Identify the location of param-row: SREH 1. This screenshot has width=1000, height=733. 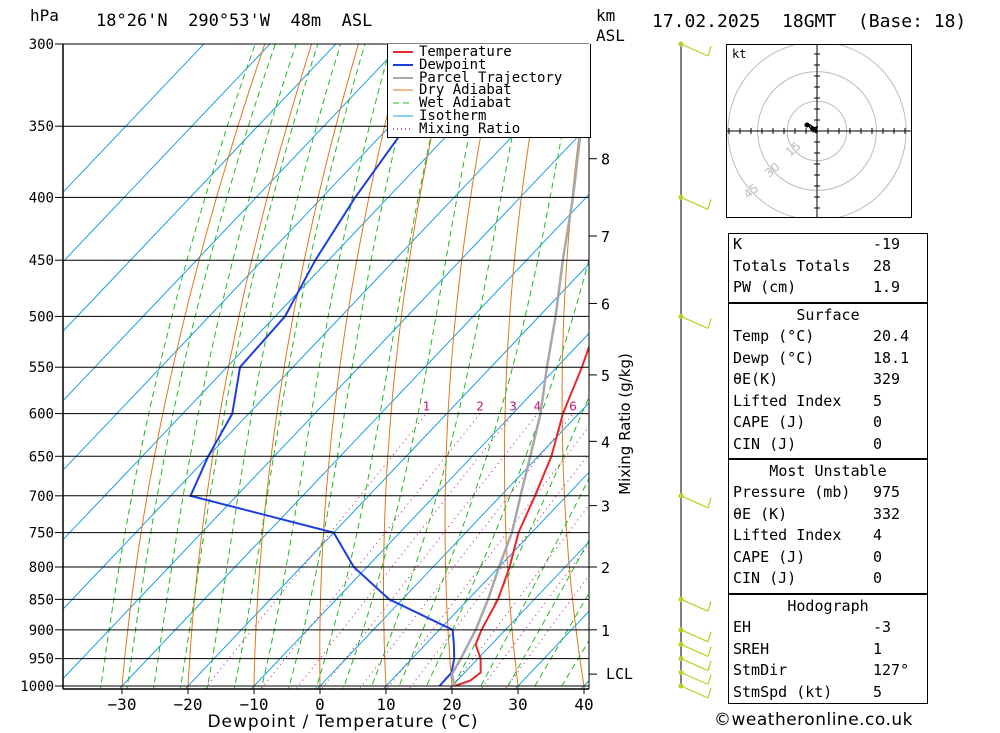
(828, 650).